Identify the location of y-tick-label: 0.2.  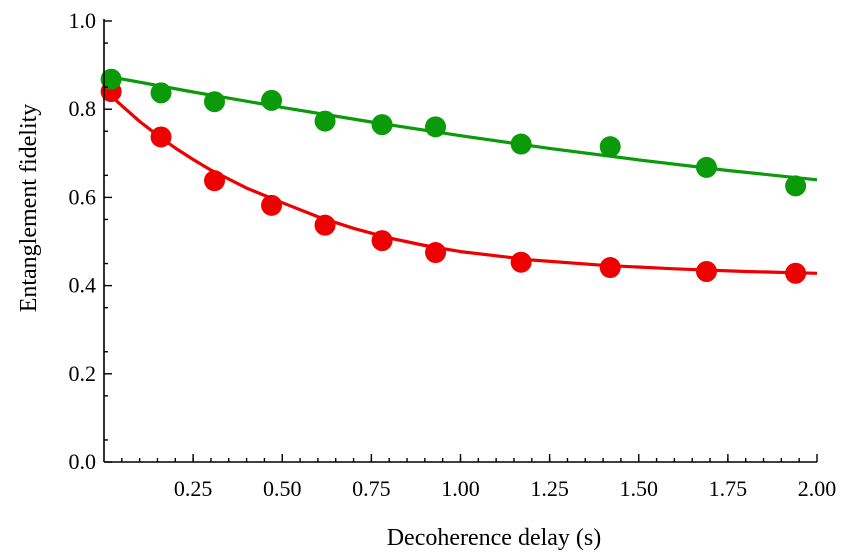
(83, 373).